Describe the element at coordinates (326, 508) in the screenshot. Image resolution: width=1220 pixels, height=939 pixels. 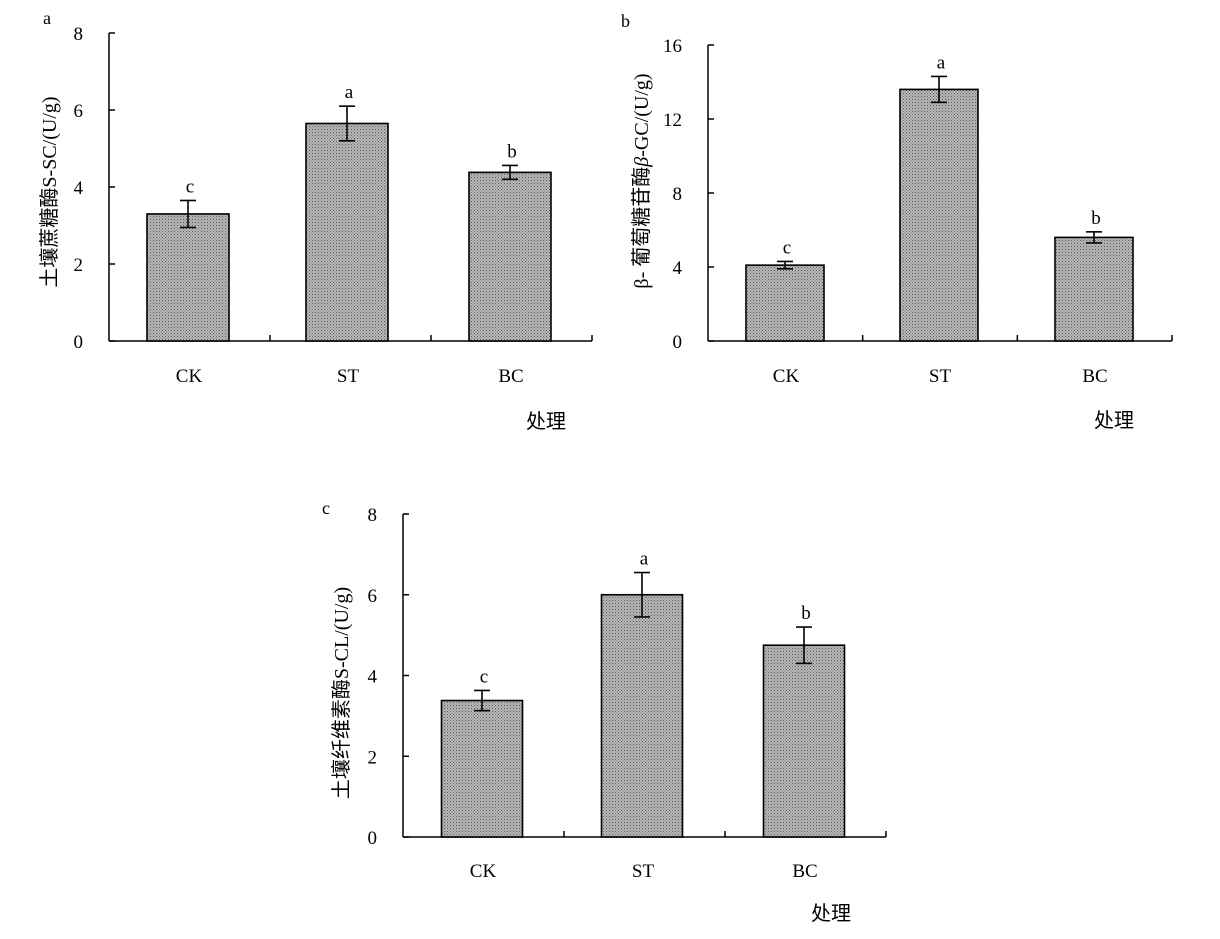
I see `panel-letter: c` at that location.